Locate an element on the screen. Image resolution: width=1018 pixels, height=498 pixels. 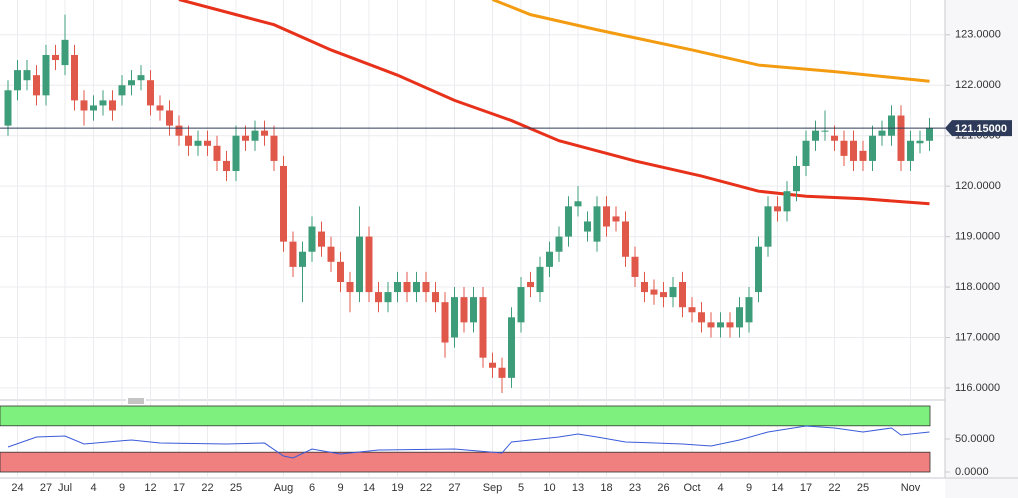
y-tick-label: 123.0000 is located at coordinates (978, 35).